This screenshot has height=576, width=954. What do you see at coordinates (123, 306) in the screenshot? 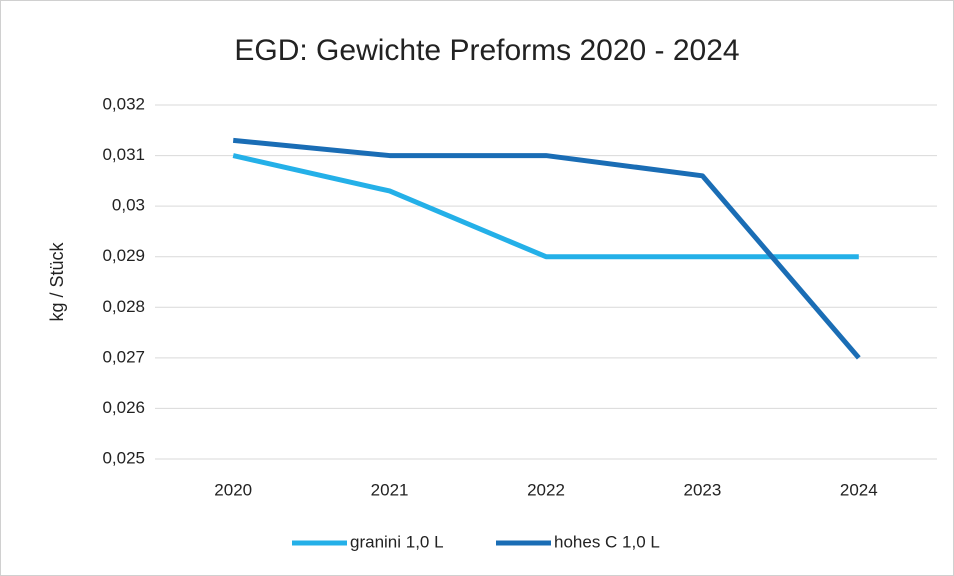
I see `y-tick-label: 0,028` at bounding box center [123, 306].